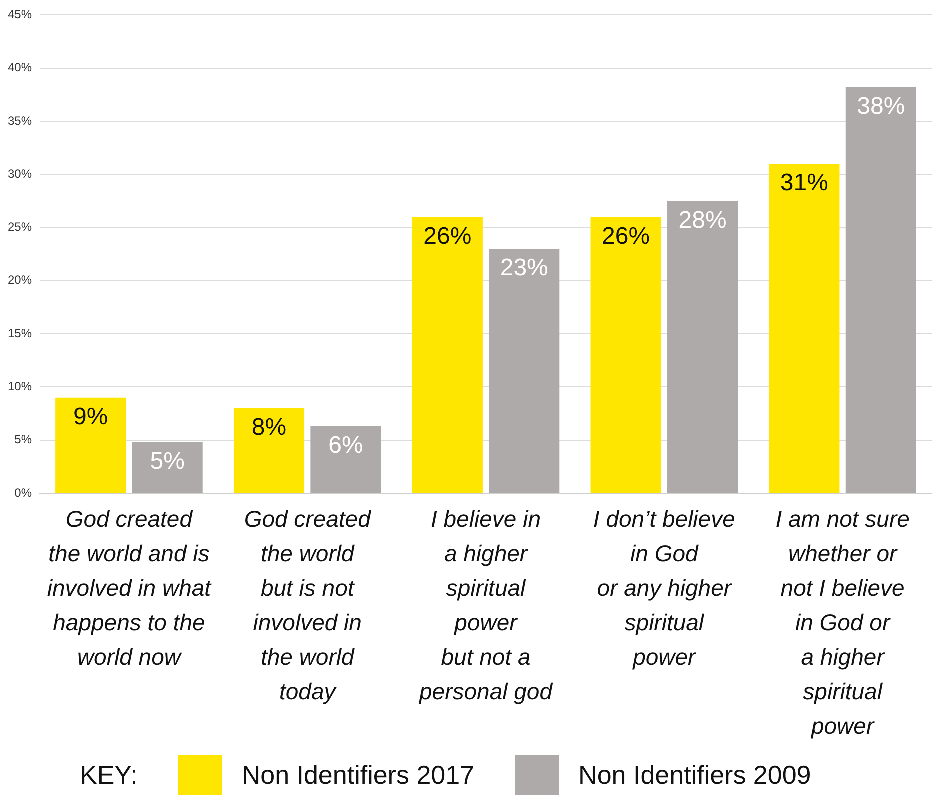 Image resolution: width=938 pixels, height=800 pixels. Describe the element at coordinates (308, 605) in the screenshot. I see `x-tick-label: God created the world but is not involved in the world today` at that location.